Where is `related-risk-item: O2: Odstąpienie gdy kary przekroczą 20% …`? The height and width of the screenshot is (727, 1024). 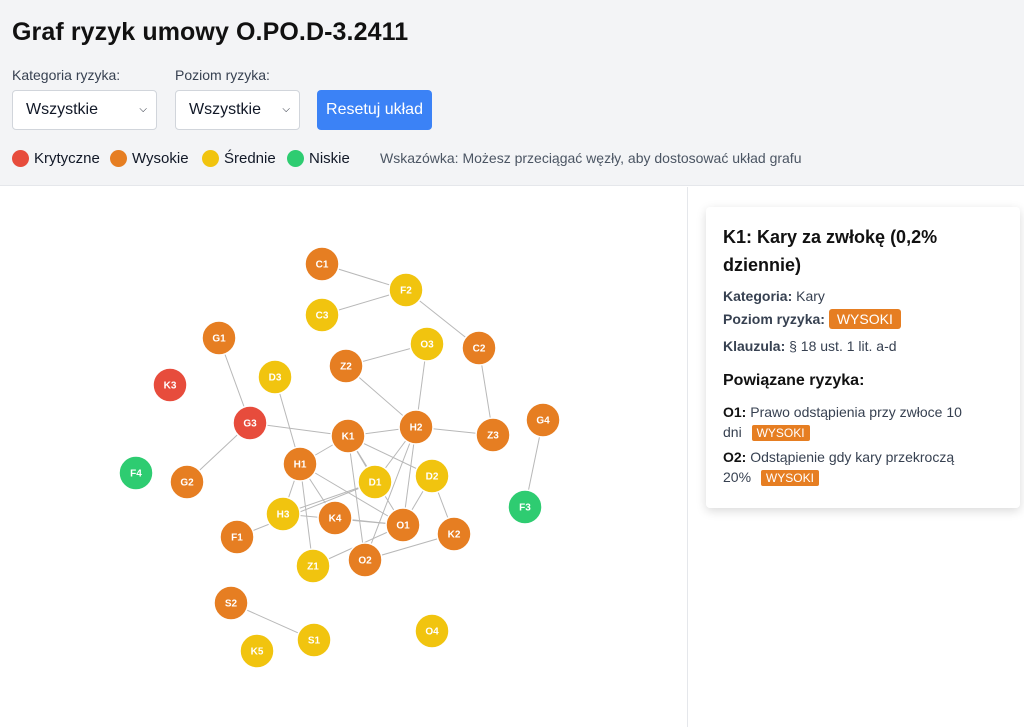 related-risk-item: O2: Odstąpienie gdy kary przekroczą 20% … is located at coordinates (848, 467).